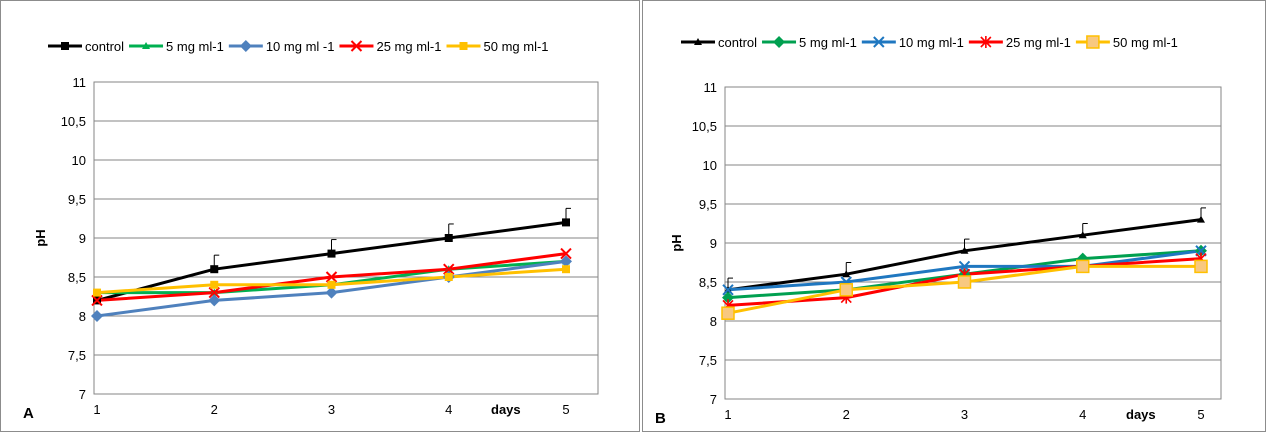 This screenshot has height=433, width=1266. Describe the element at coordinates (82, 316) in the screenshot. I see `chart-a-y-tick-label: 8` at that location.